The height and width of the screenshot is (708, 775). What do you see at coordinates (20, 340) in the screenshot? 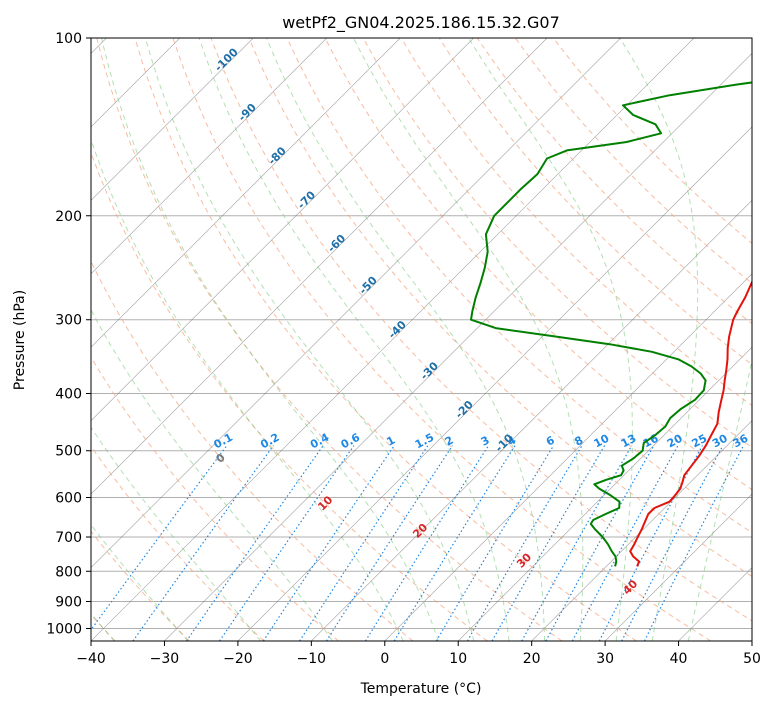
I see `y-axis-title: Pressure (hPa)` at bounding box center [20, 340].